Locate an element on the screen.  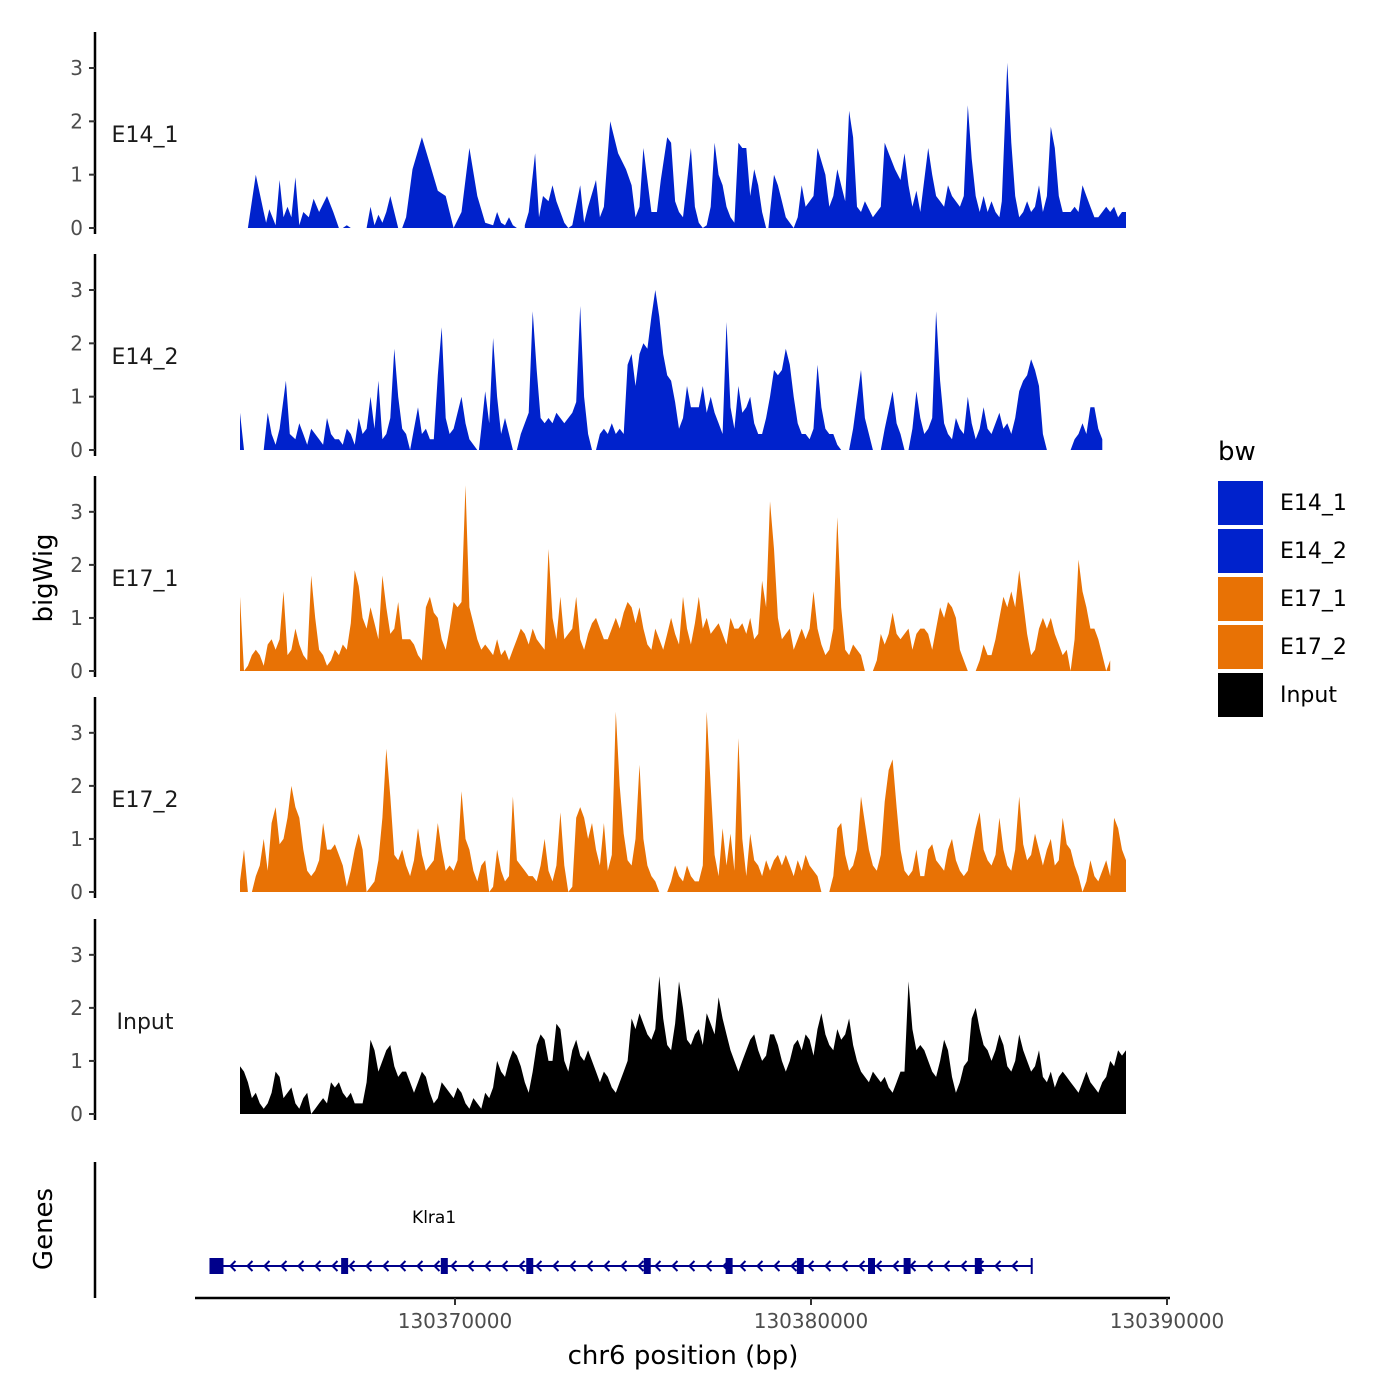
track-E17_1: 0 1 2 3 E17_1 is located at coordinates (590, 579).